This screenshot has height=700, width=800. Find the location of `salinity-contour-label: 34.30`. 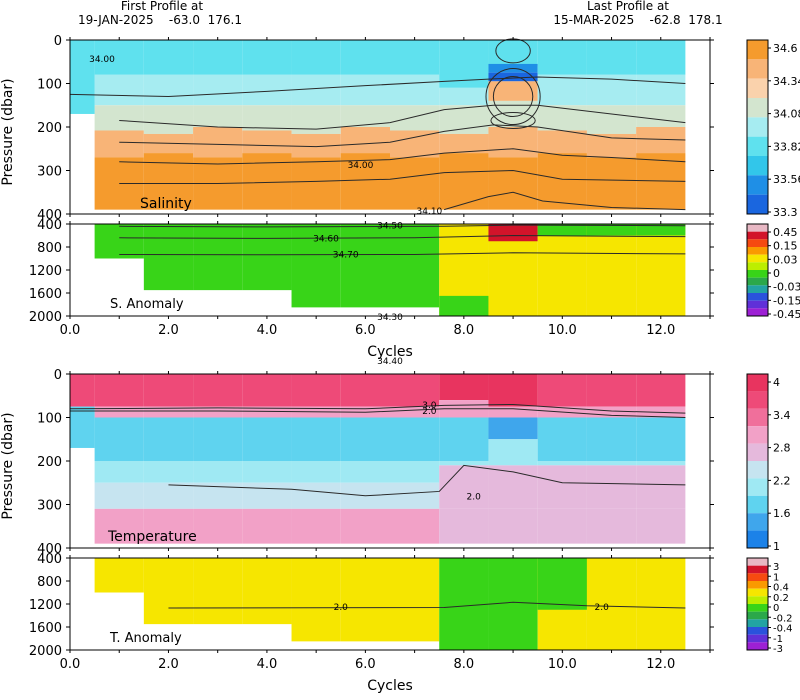

salinity-contour-label: 34.30 is located at coordinates (390, 318).